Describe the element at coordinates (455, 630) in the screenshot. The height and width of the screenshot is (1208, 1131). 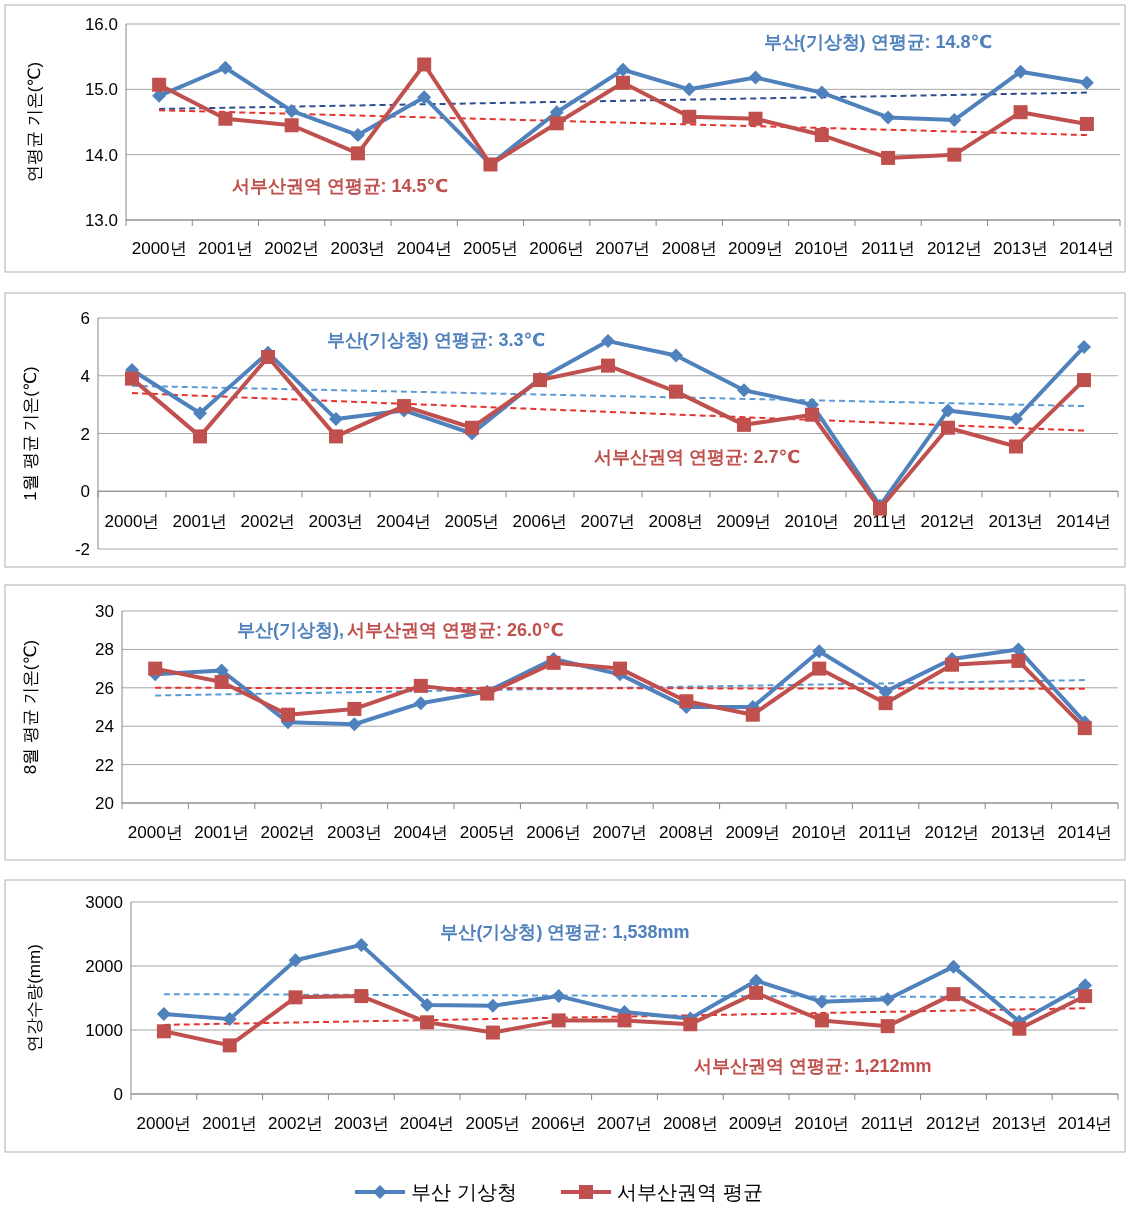
I see `annotation: 서부산권역 연평균: 26.0℃` at that location.